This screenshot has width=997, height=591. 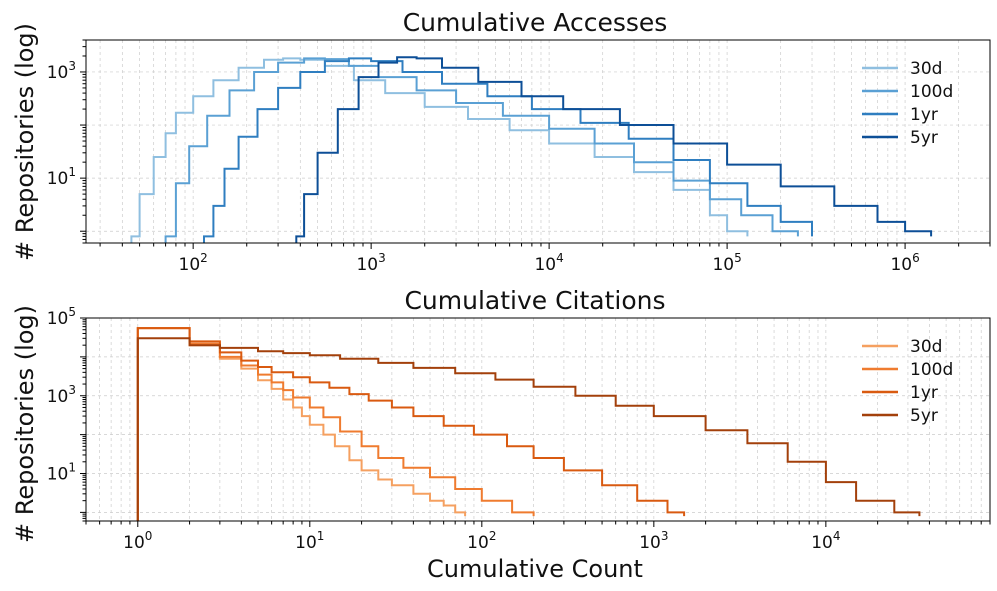 I want to click on accesses-title: Cumulative Accesses, so click(x=535, y=22).